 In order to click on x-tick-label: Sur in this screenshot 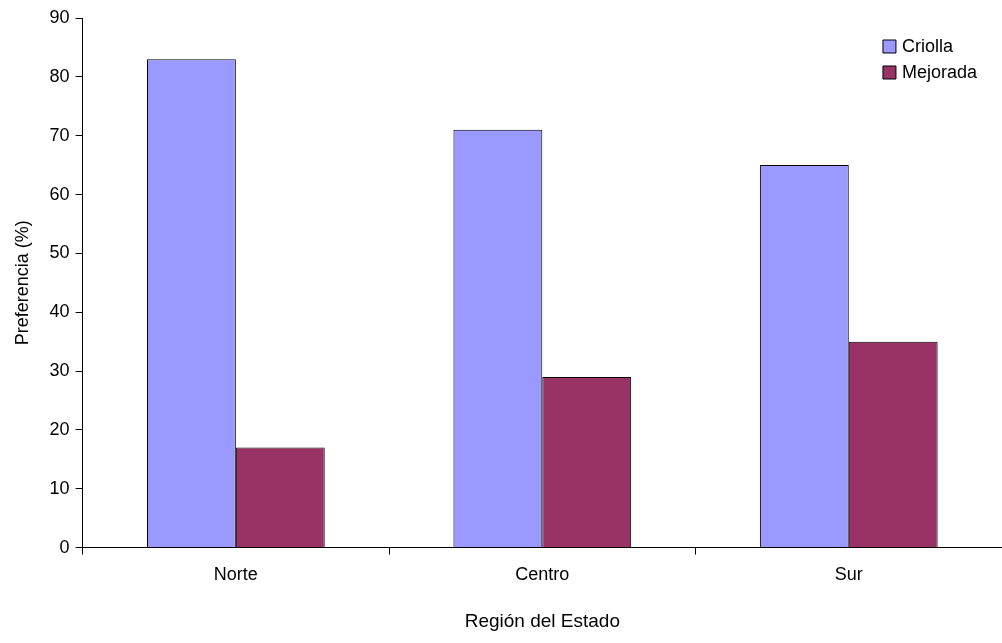, I will do `click(848, 574)`.